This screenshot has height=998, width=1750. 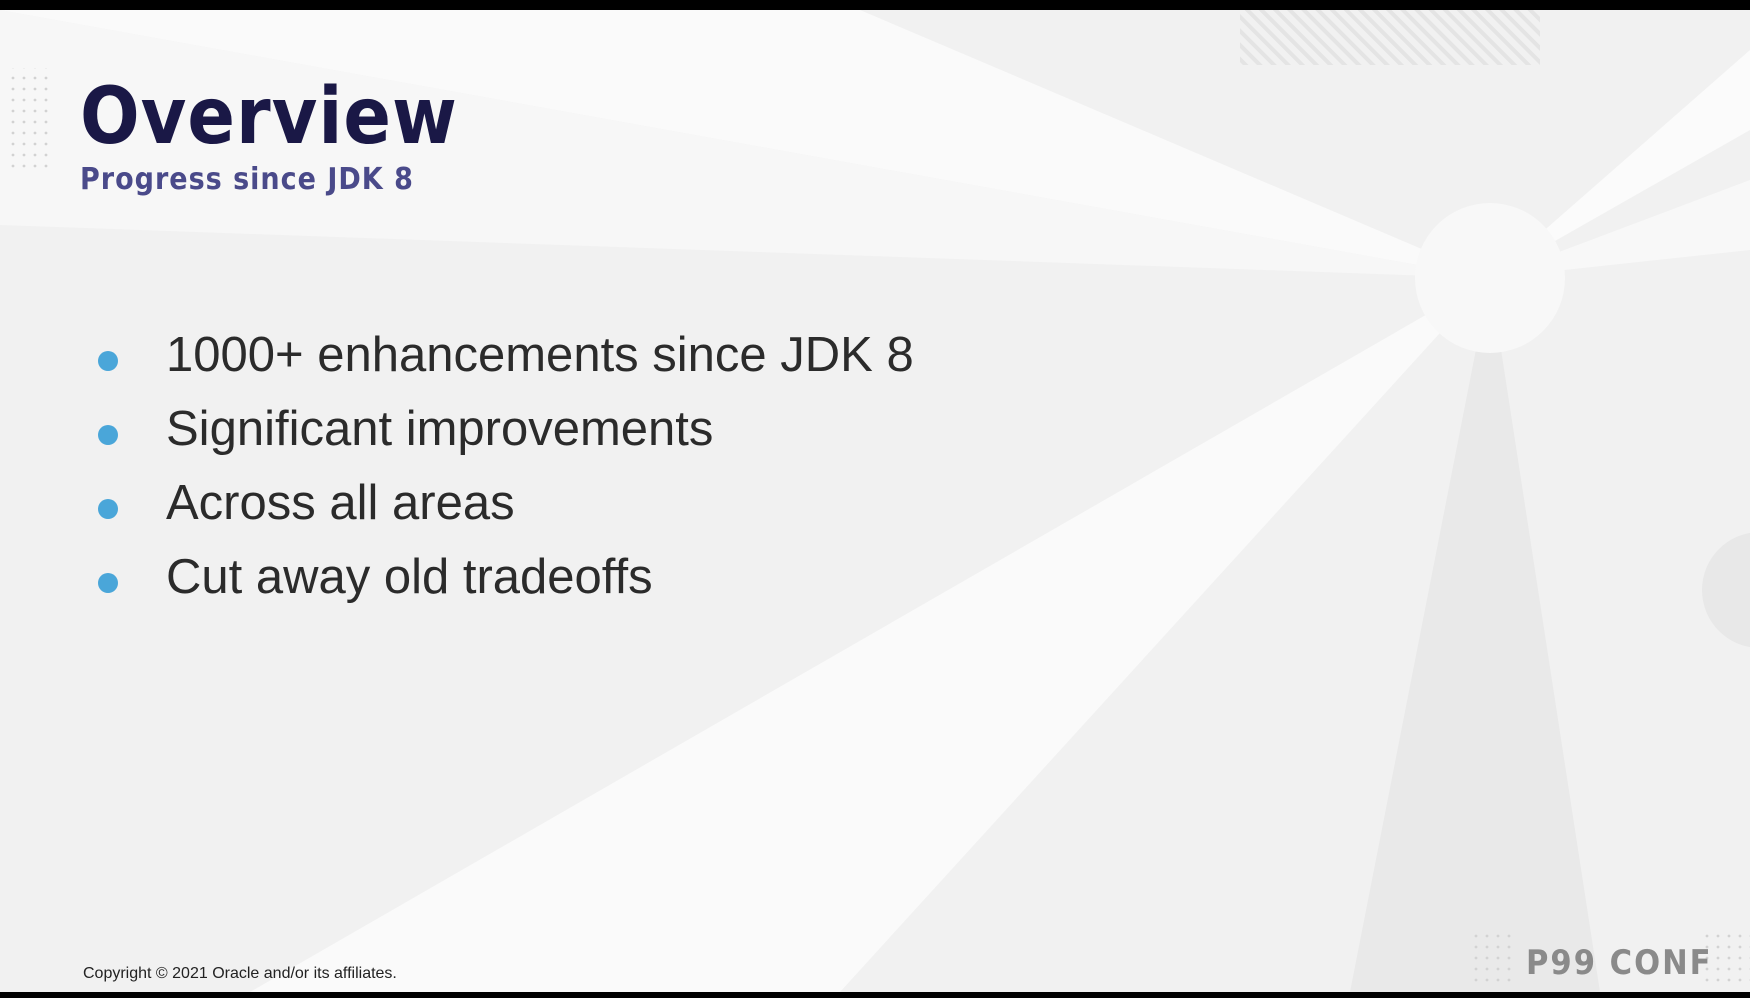 I want to click on bullet-item: Cut away old tradeoffs, so click(x=505, y=577).